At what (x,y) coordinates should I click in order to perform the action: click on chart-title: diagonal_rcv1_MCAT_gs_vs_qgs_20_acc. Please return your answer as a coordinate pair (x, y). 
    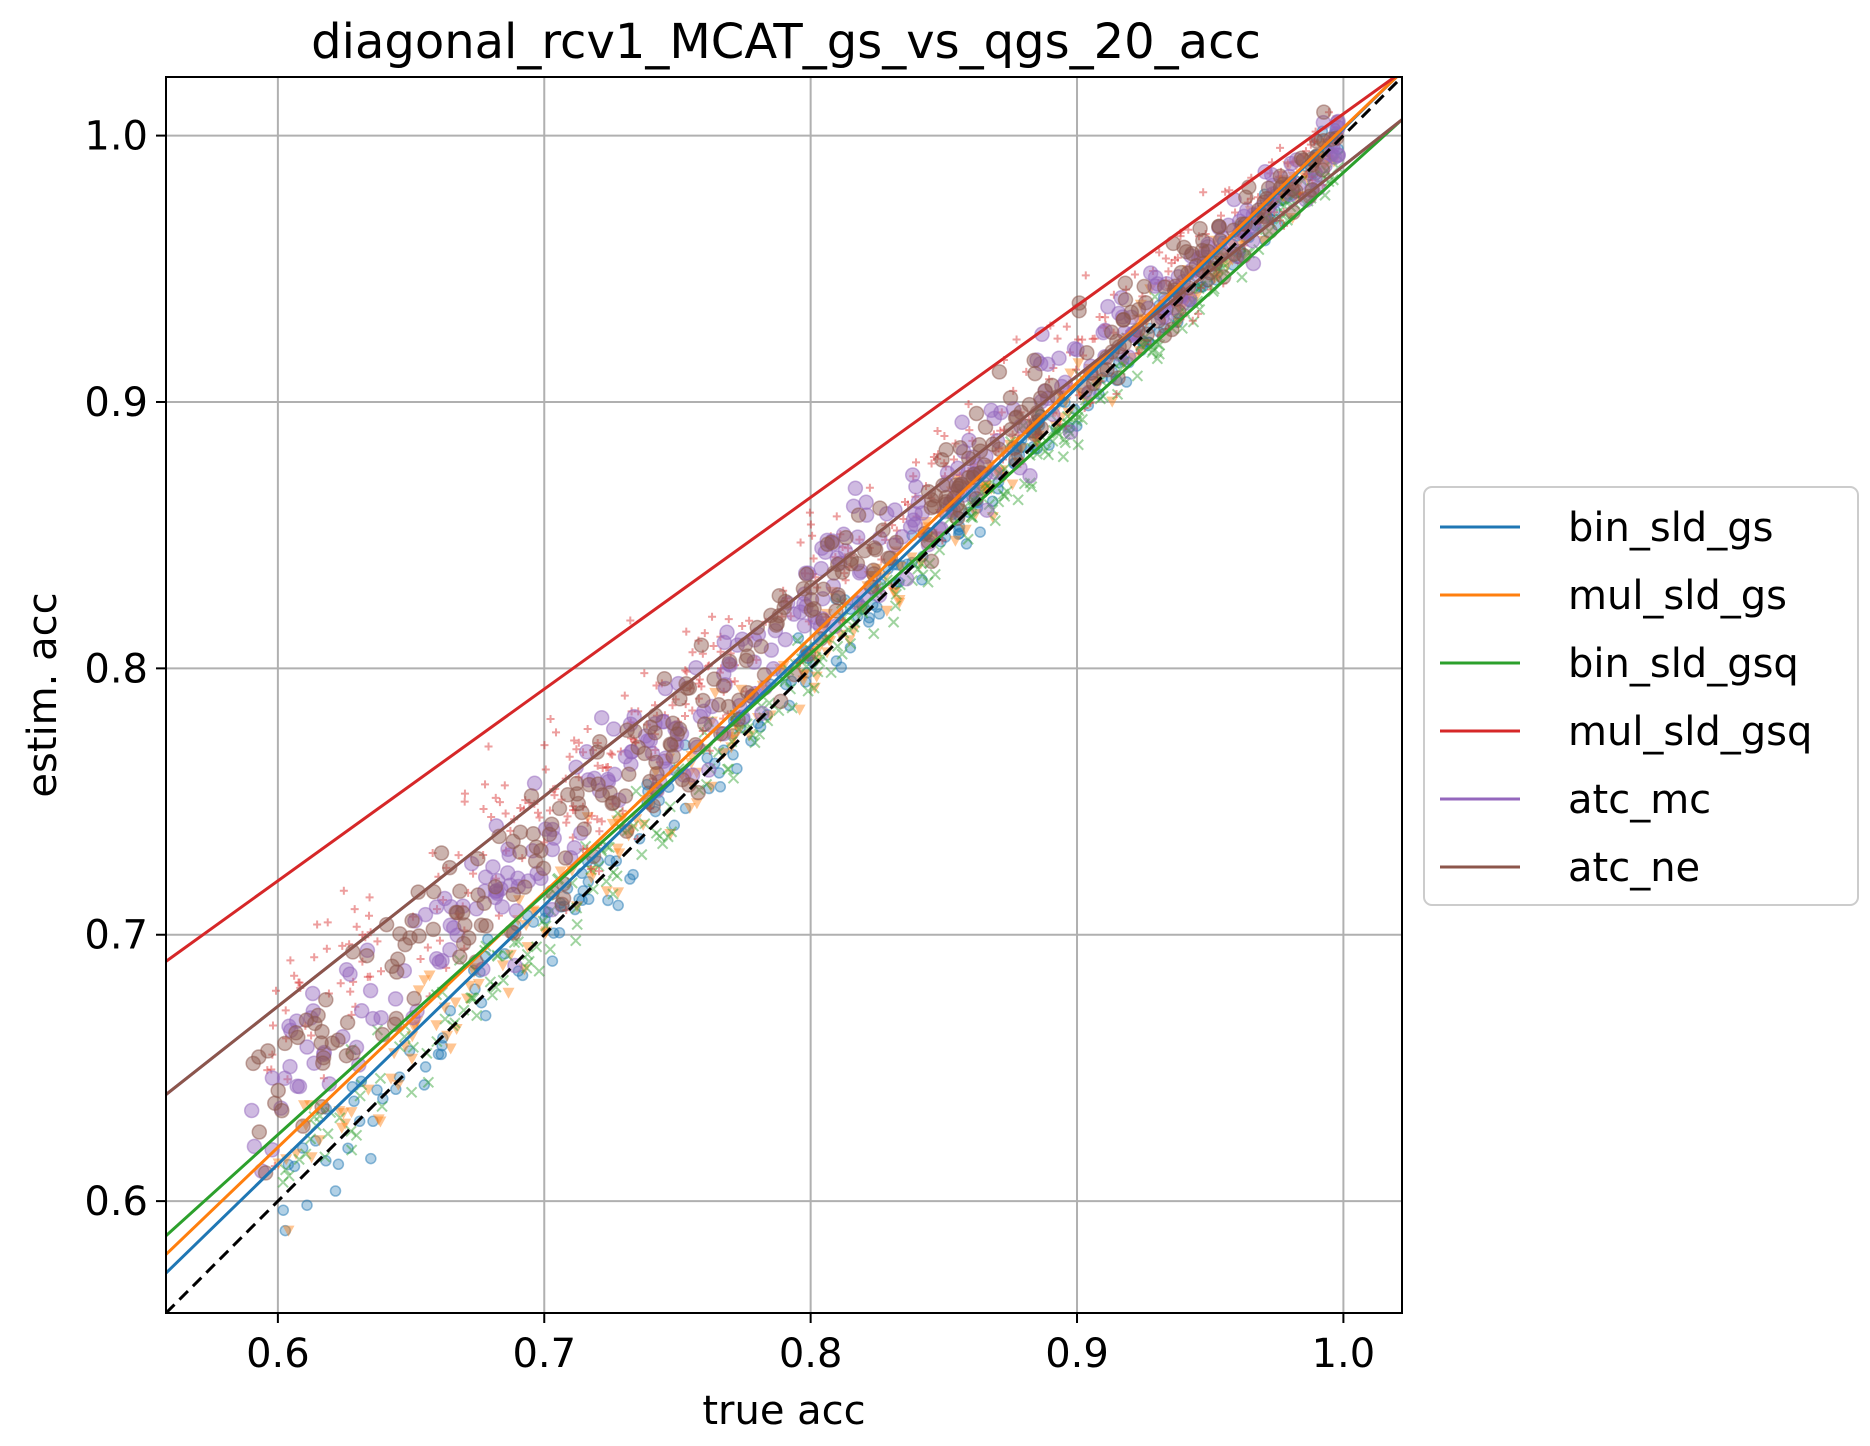
    Looking at the image, I should click on (786, 42).